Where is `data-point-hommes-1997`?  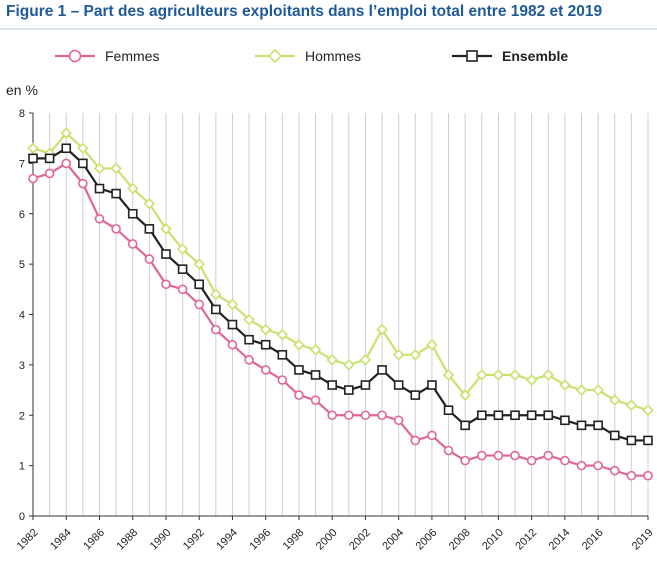 data-point-hommes-1997 is located at coordinates (282, 334).